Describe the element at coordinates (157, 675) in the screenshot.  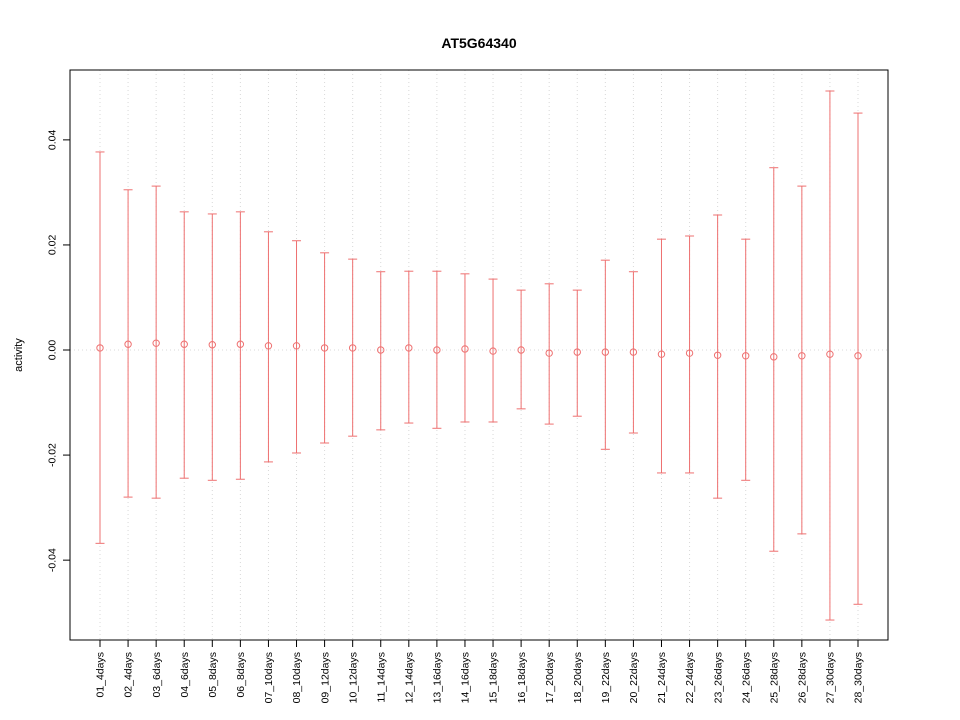
I see `x-tick-label: 03_6days` at that location.